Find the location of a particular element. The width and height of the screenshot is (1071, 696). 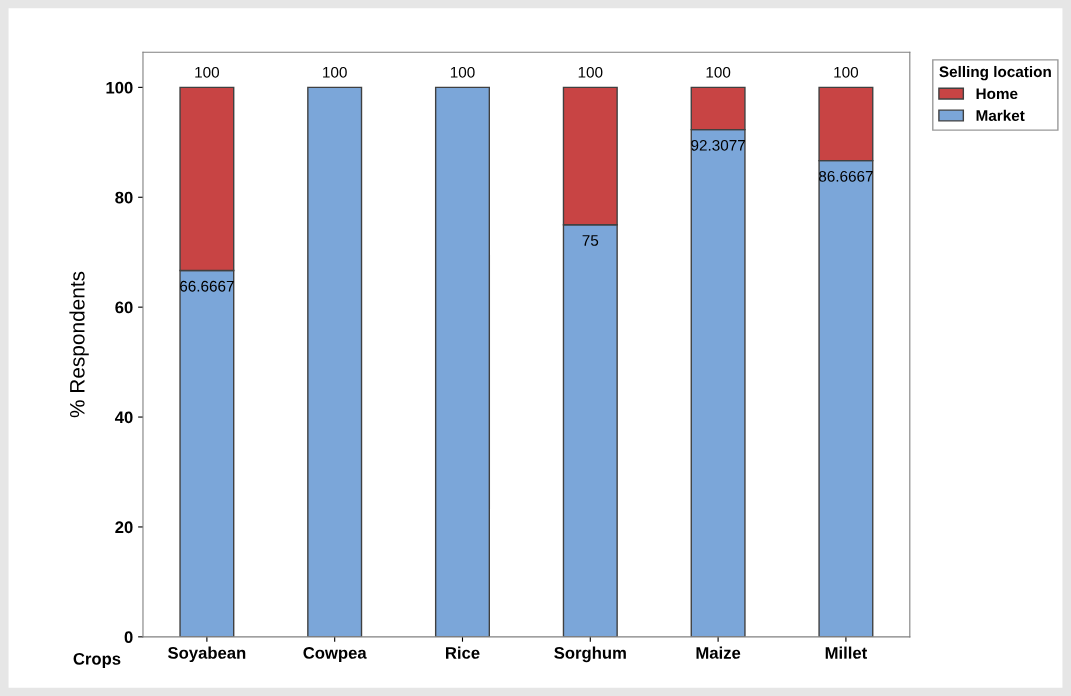

y-tick-label: 60 is located at coordinates (124, 307).